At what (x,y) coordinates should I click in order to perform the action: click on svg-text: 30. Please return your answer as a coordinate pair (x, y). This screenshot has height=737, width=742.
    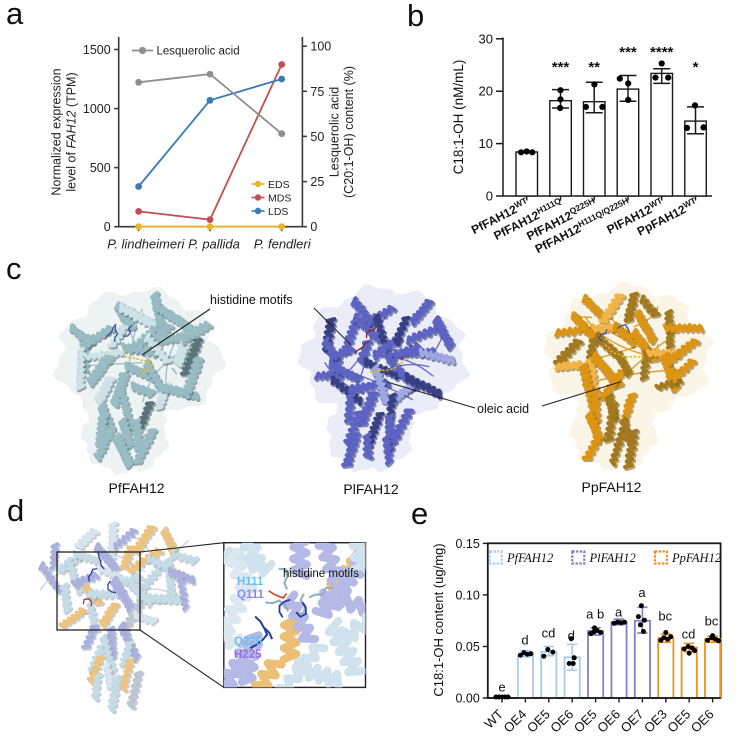
    Looking at the image, I should click on (486, 38).